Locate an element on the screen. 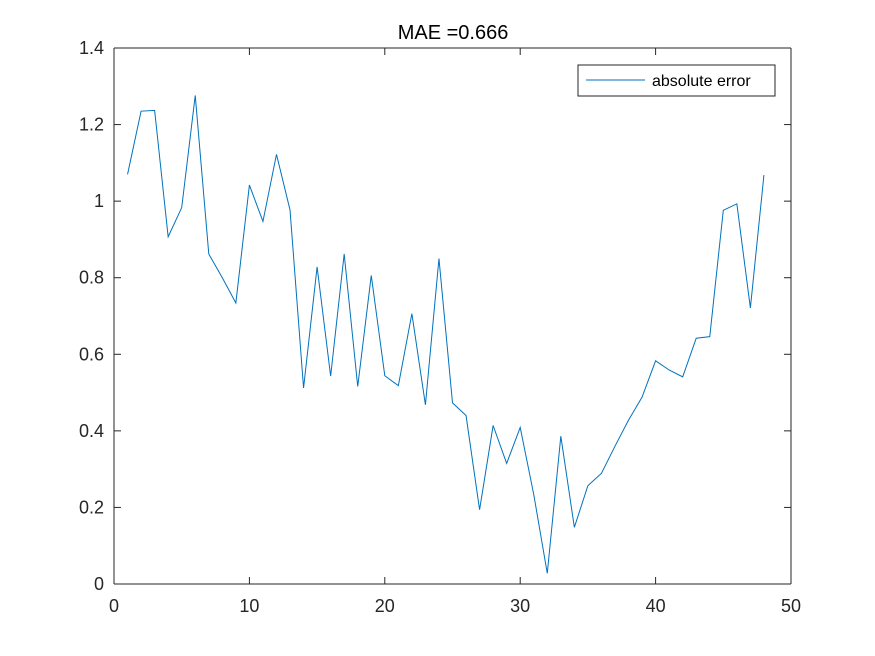  x-tick-label: 30 is located at coordinates (520, 606).